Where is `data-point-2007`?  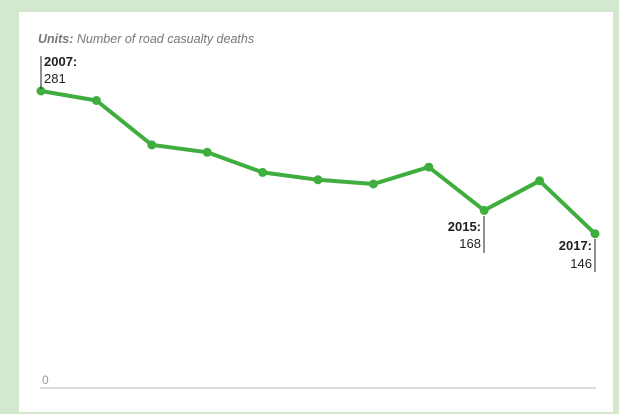
data-point-2007 is located at coordinates (41, 91).